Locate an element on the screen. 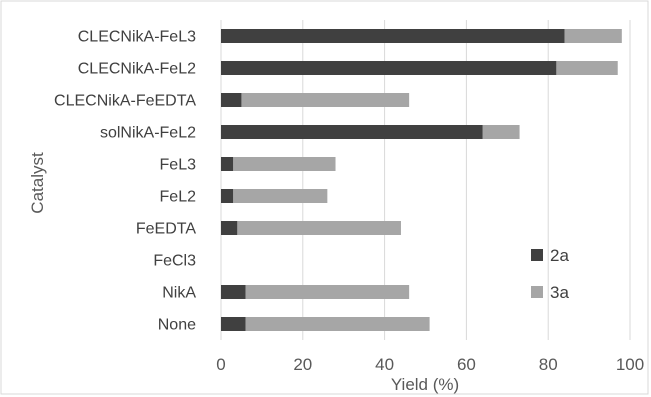 The height and width of the screenshot is (397, 651). legend-swatch-3a is located at coordinates (537, 292).